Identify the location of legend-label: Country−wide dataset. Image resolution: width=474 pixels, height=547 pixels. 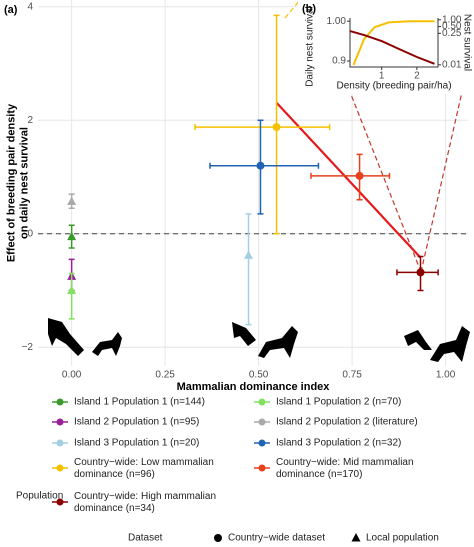
(276, 538).